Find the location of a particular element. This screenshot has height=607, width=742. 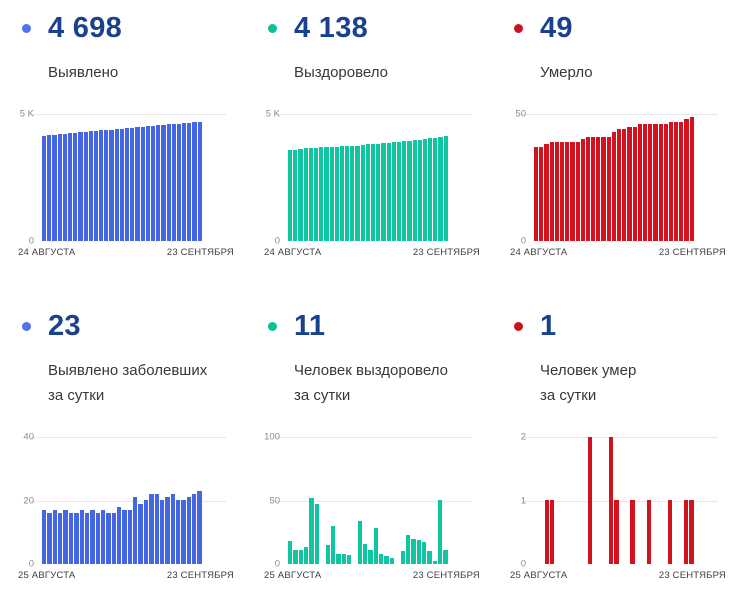

x-axis-start-label: 24 АВГУСТА is located at coordinates (47, 252).